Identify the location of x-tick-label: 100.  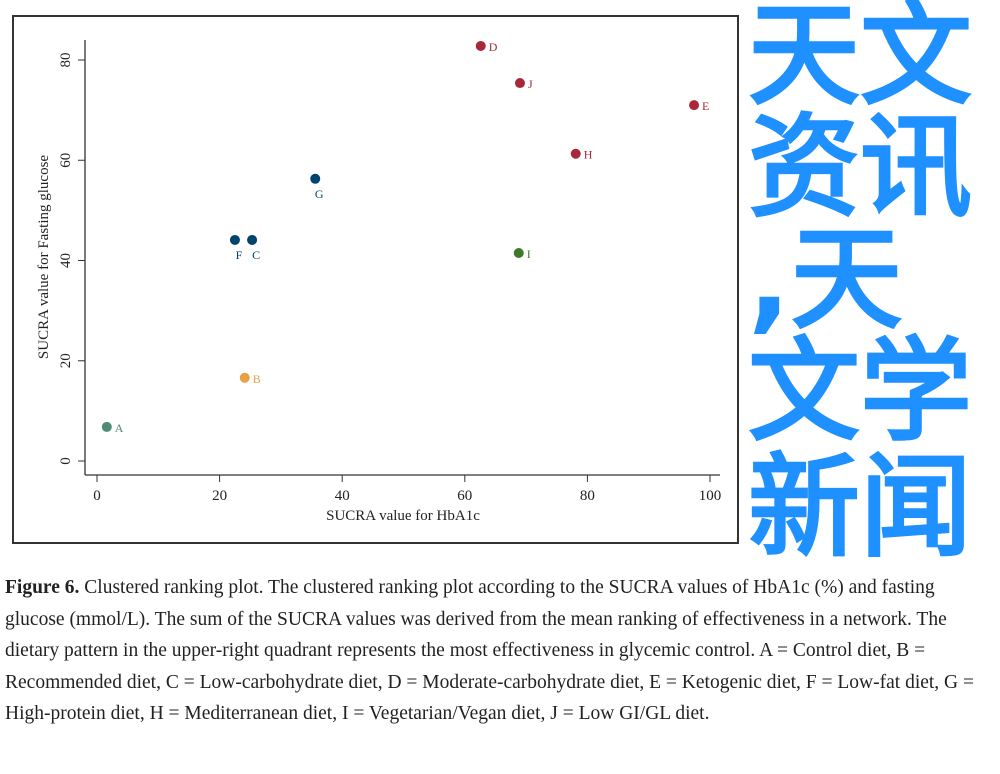
(710, 496).